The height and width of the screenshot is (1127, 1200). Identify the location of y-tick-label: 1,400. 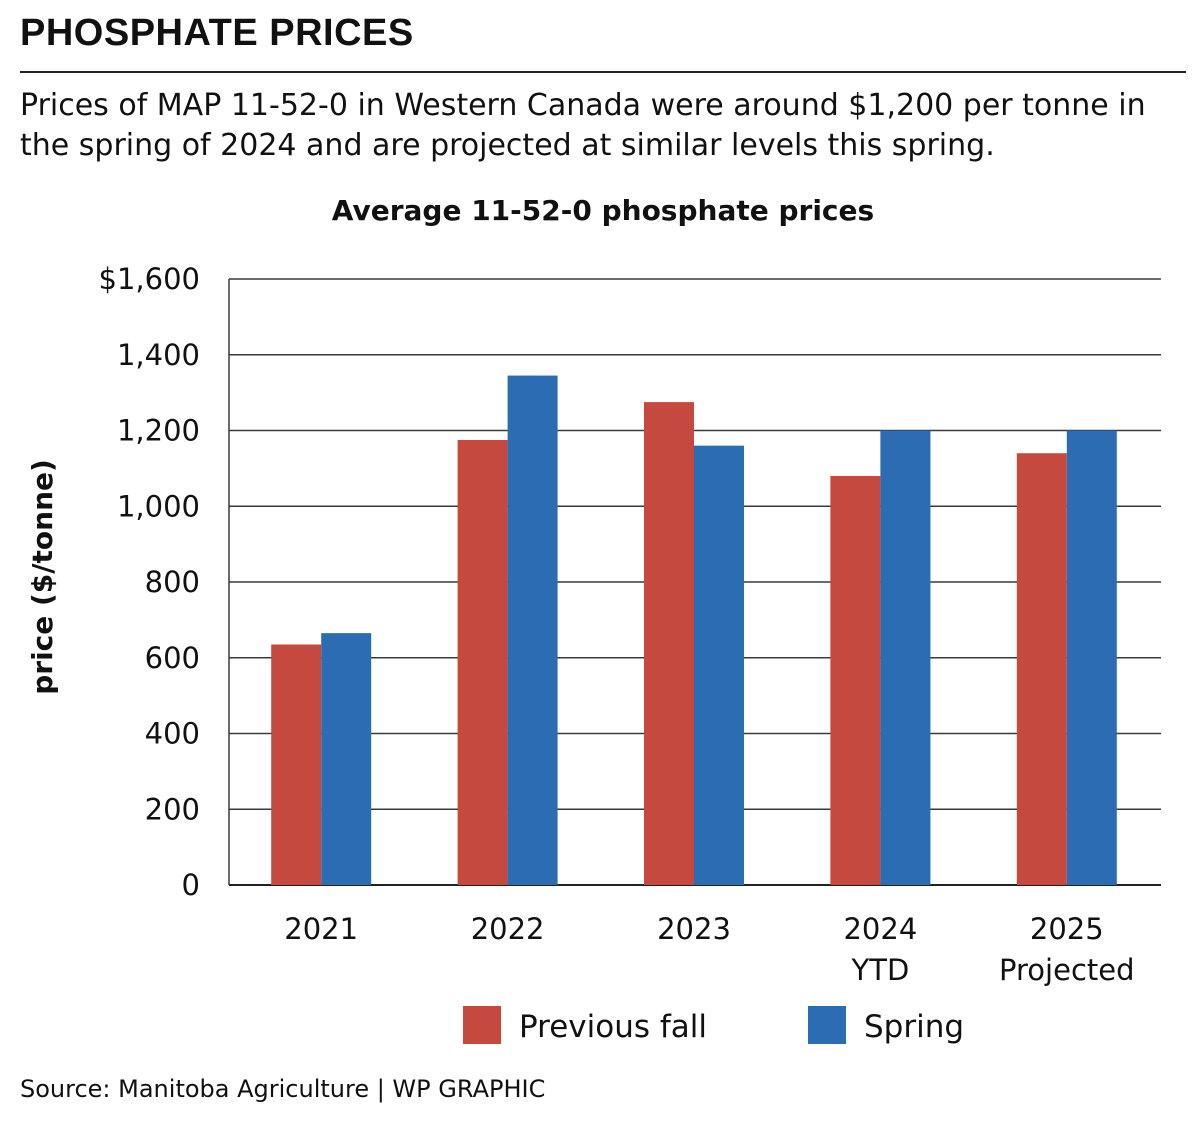
(158, 355).